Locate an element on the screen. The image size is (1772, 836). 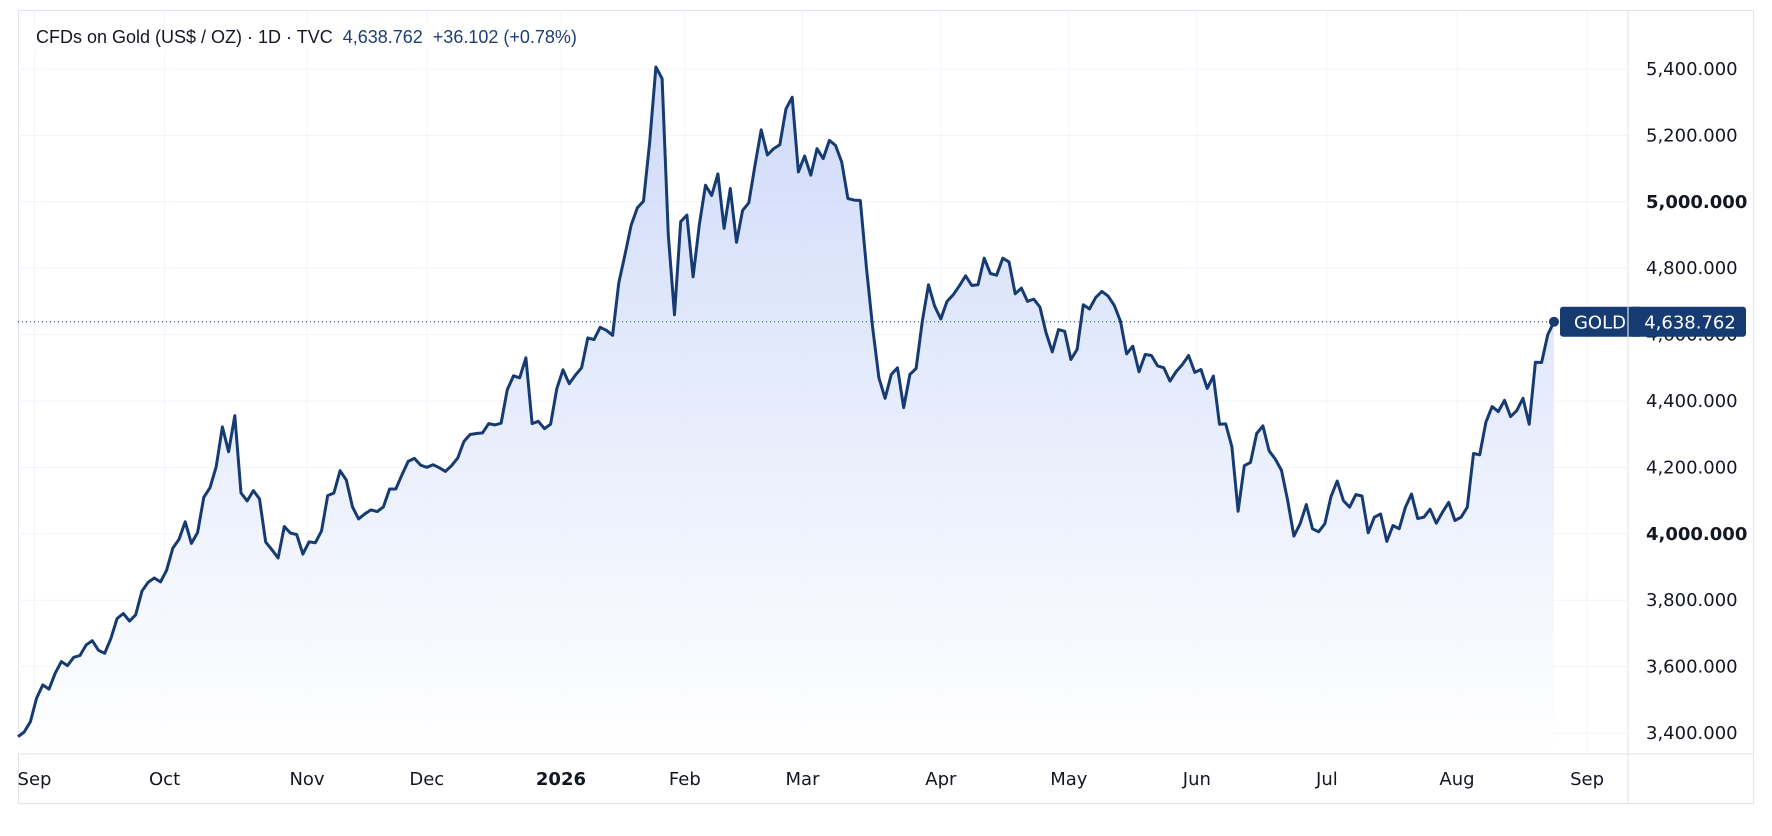
y-tick-label: 5,400.000 is located at coordinates (1692, 69).